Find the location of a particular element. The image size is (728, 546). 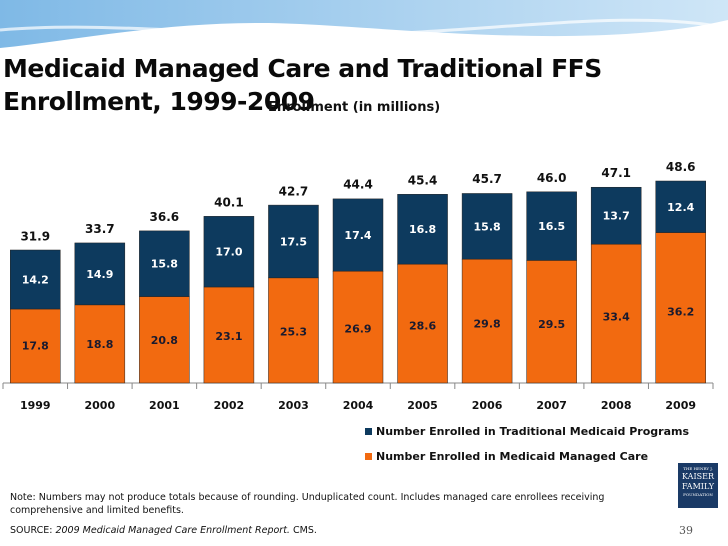

value-label: 23.1 is located at coordinates (228, 336).